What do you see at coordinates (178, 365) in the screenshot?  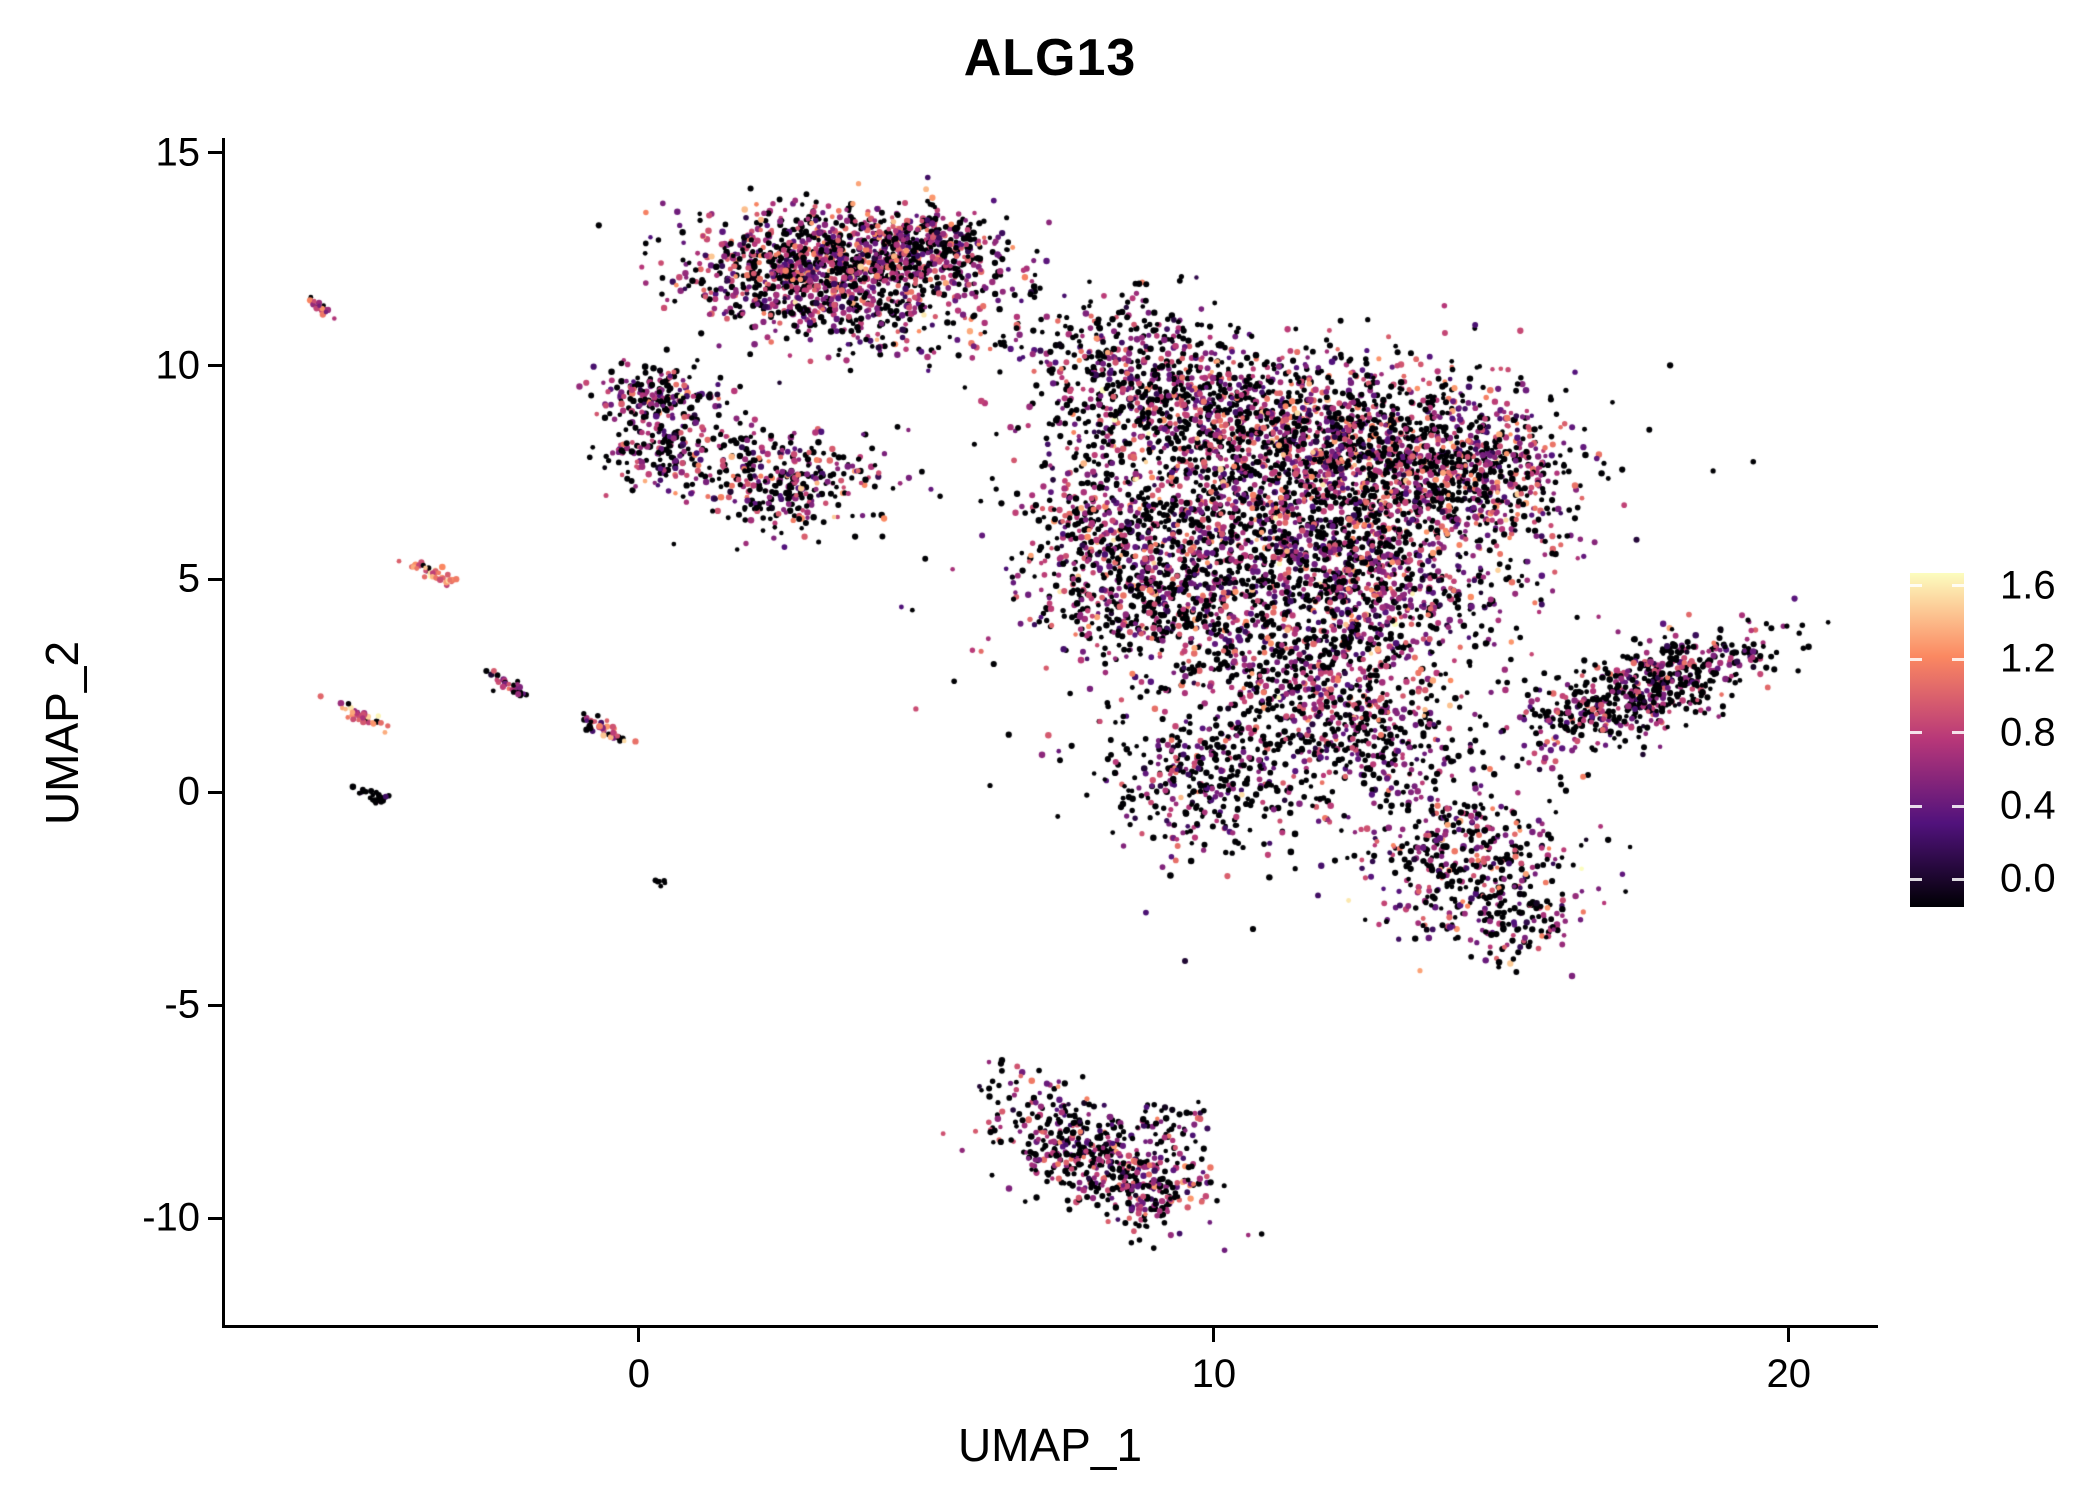 I see `y-tick-label: 10` at bounding box center [178, 365].